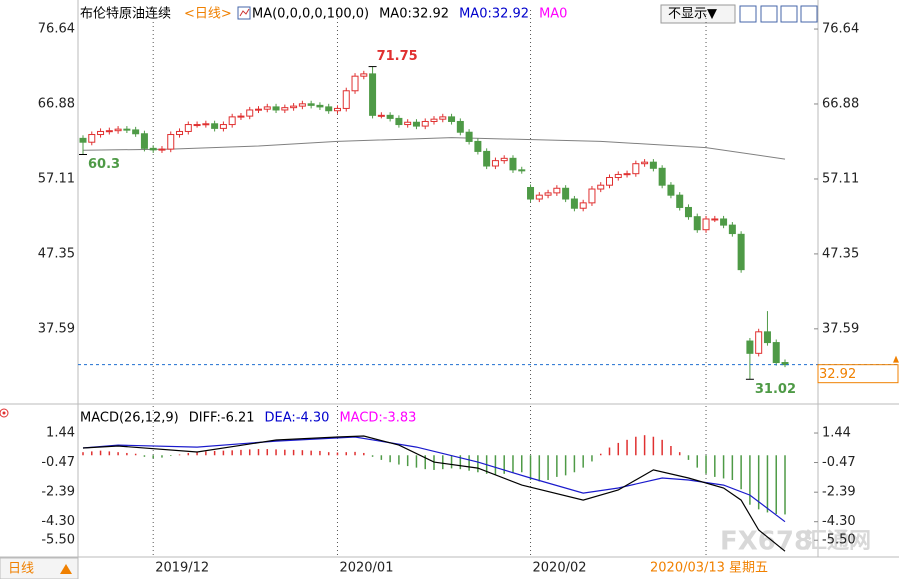 This screenshot has width=899, height=579. What do you see at coordinates (39, 568) in the screenshot?
I see `period-button: 日线` at bounding box center [39, 568].